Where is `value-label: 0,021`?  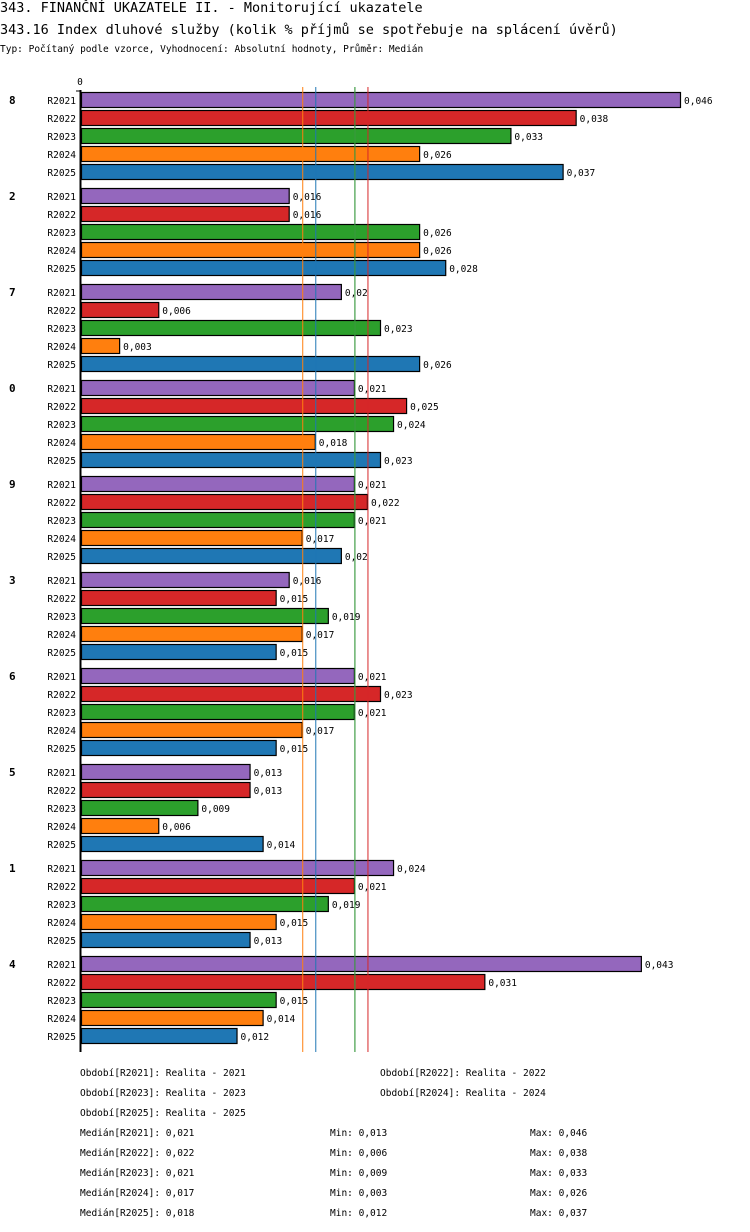 value-label: 0,021 is located at coordinates (372, 677).